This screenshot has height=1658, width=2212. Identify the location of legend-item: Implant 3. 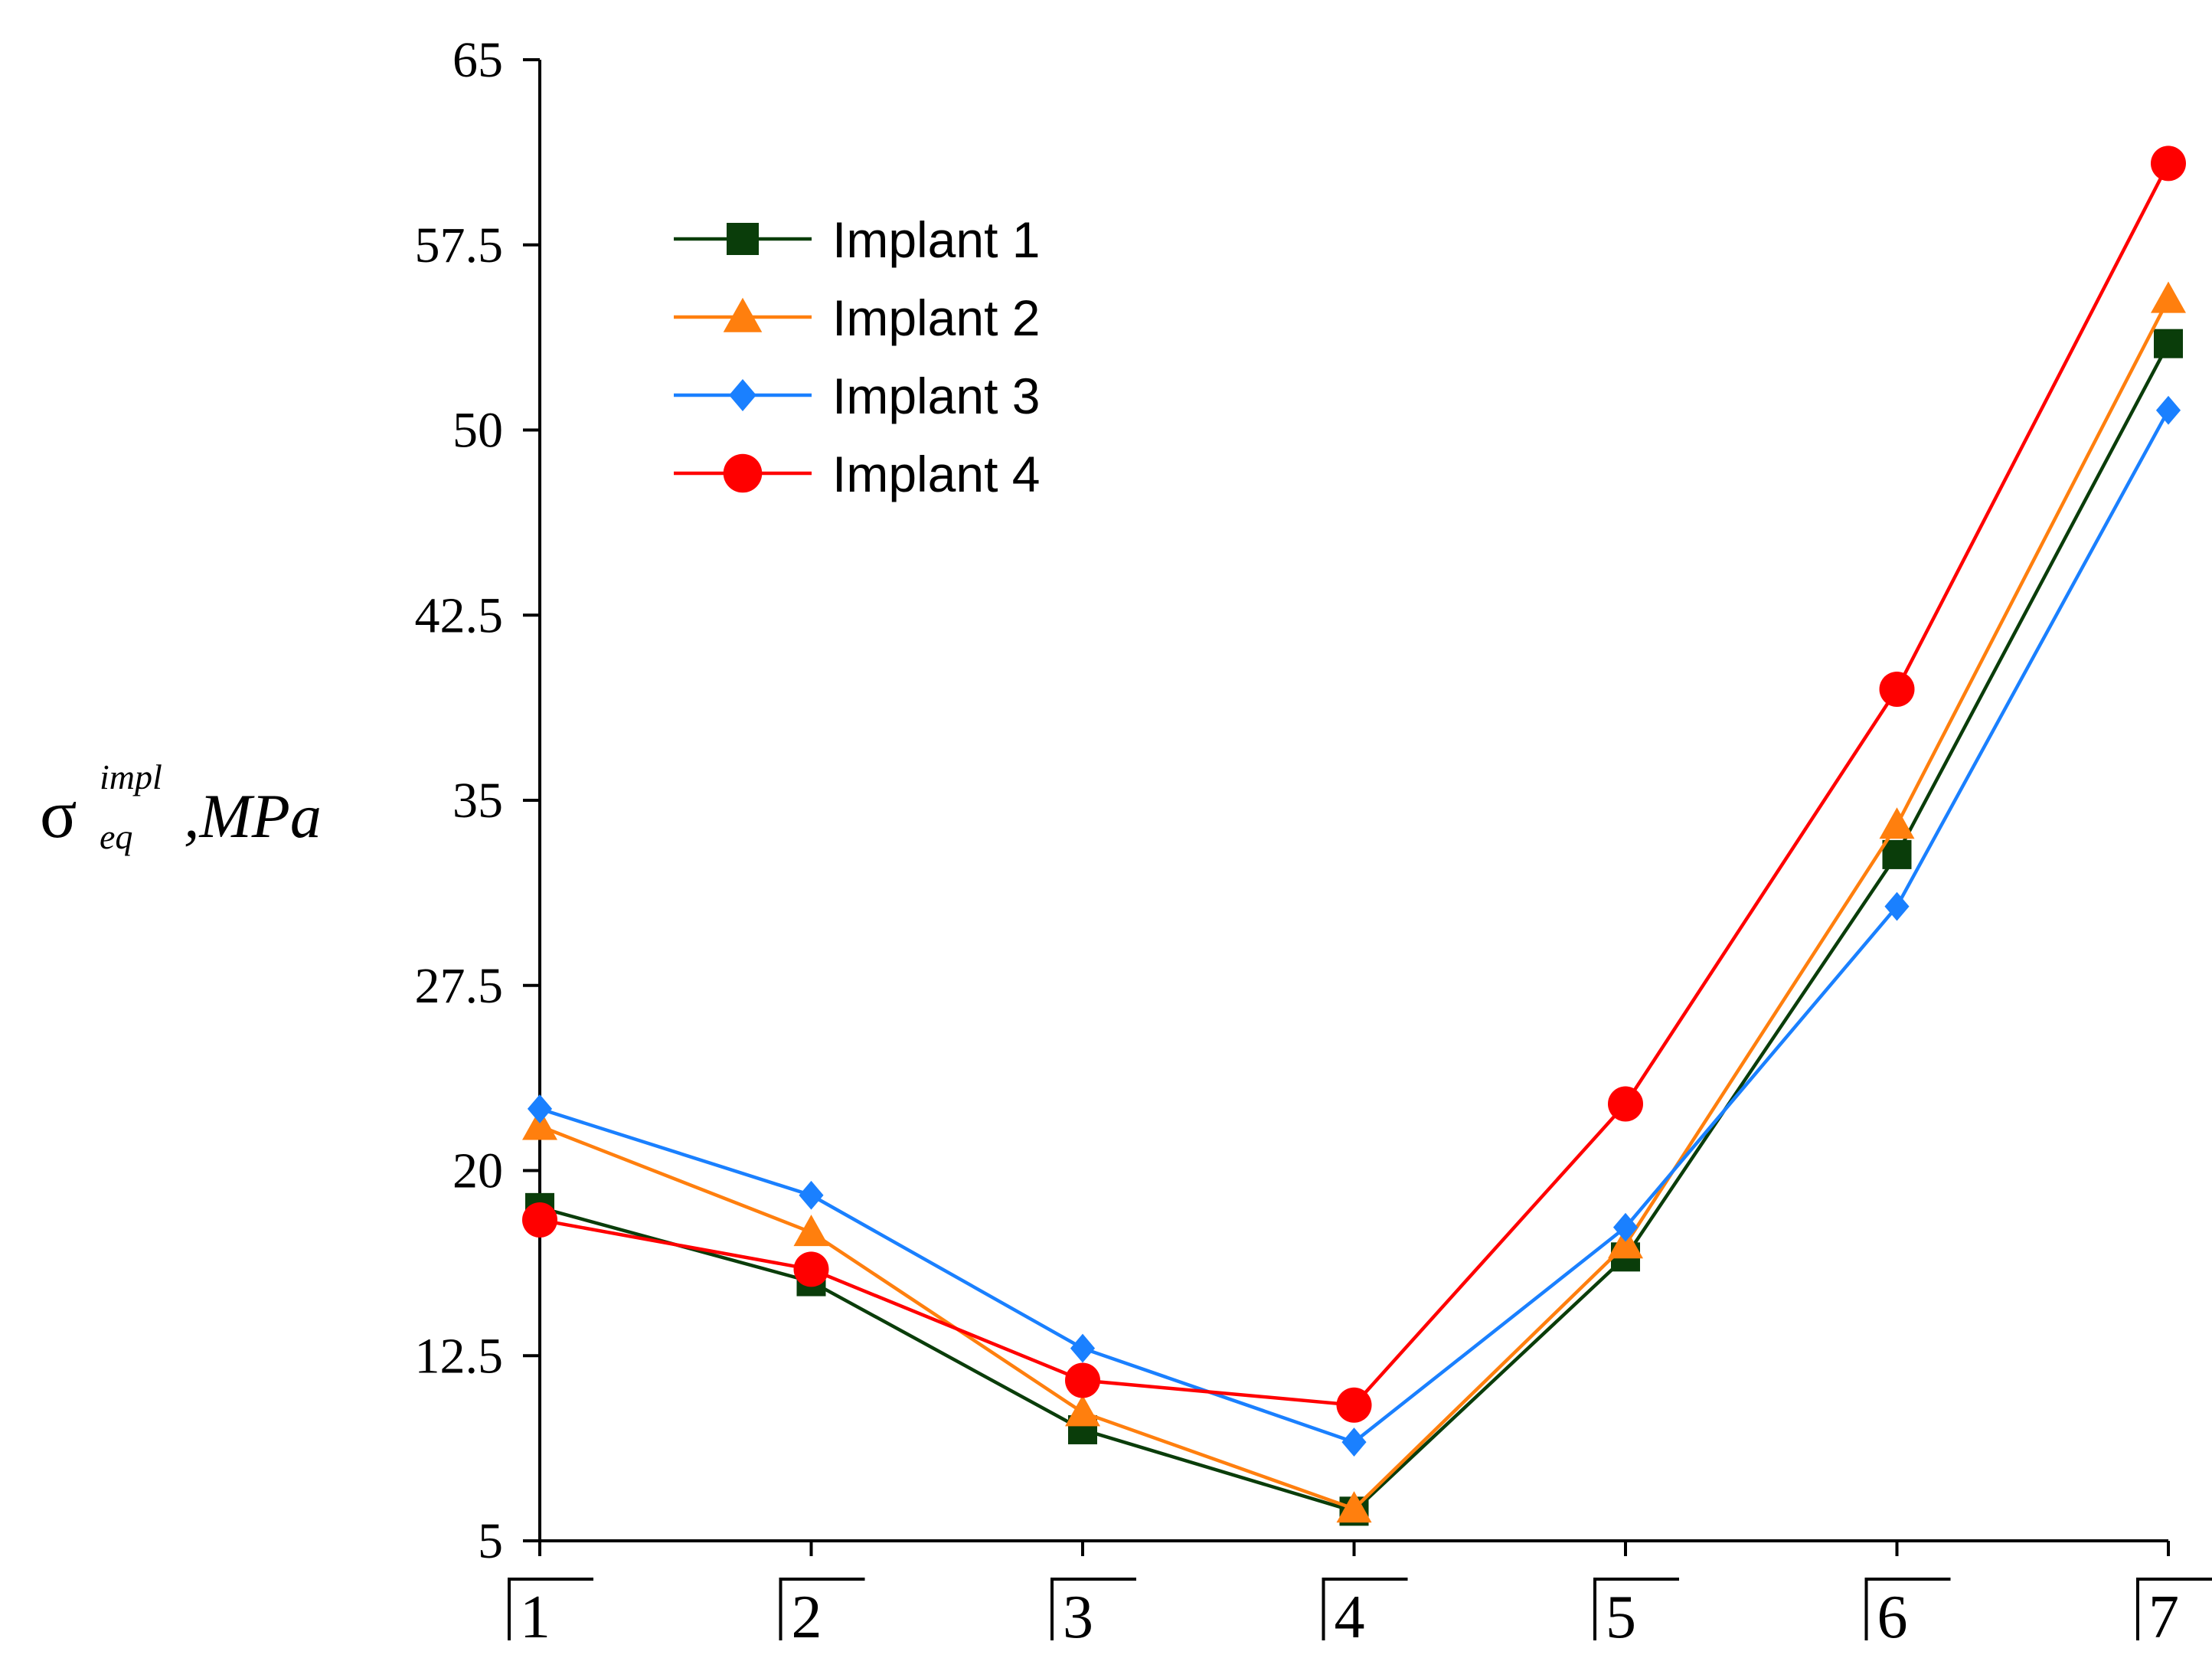
(857, 396).